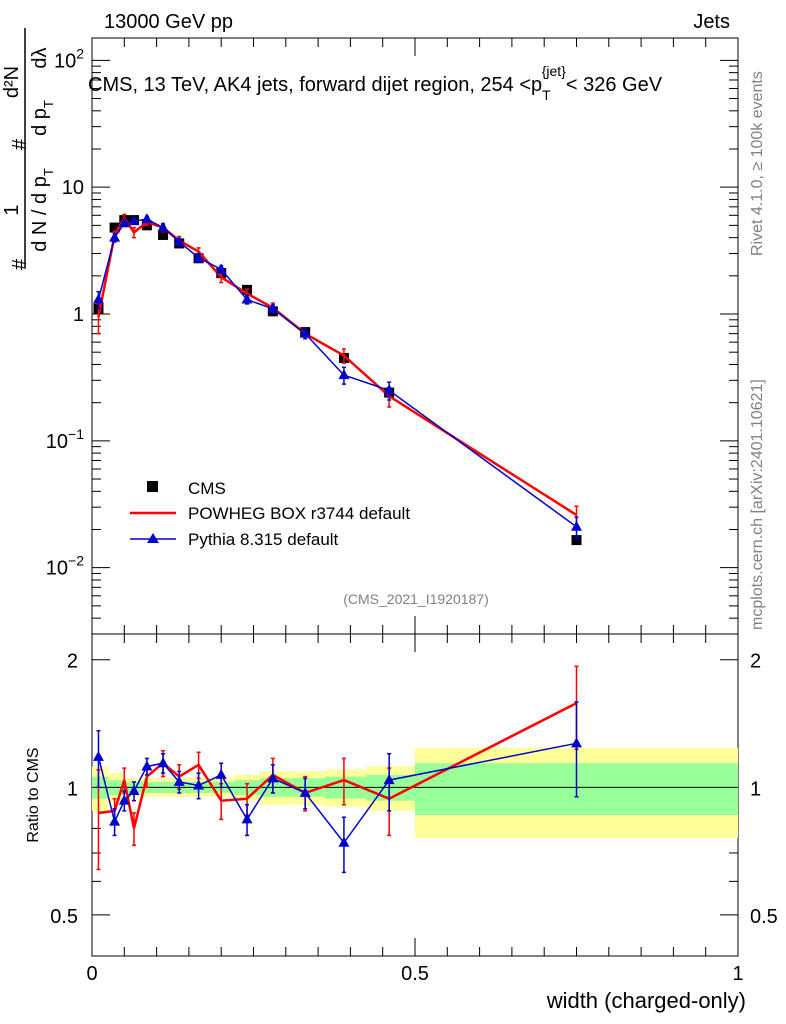 This screenshot has width=786, height=1024. I want to click on ratio-y-tick-label-right: 1, so click(755, 789).